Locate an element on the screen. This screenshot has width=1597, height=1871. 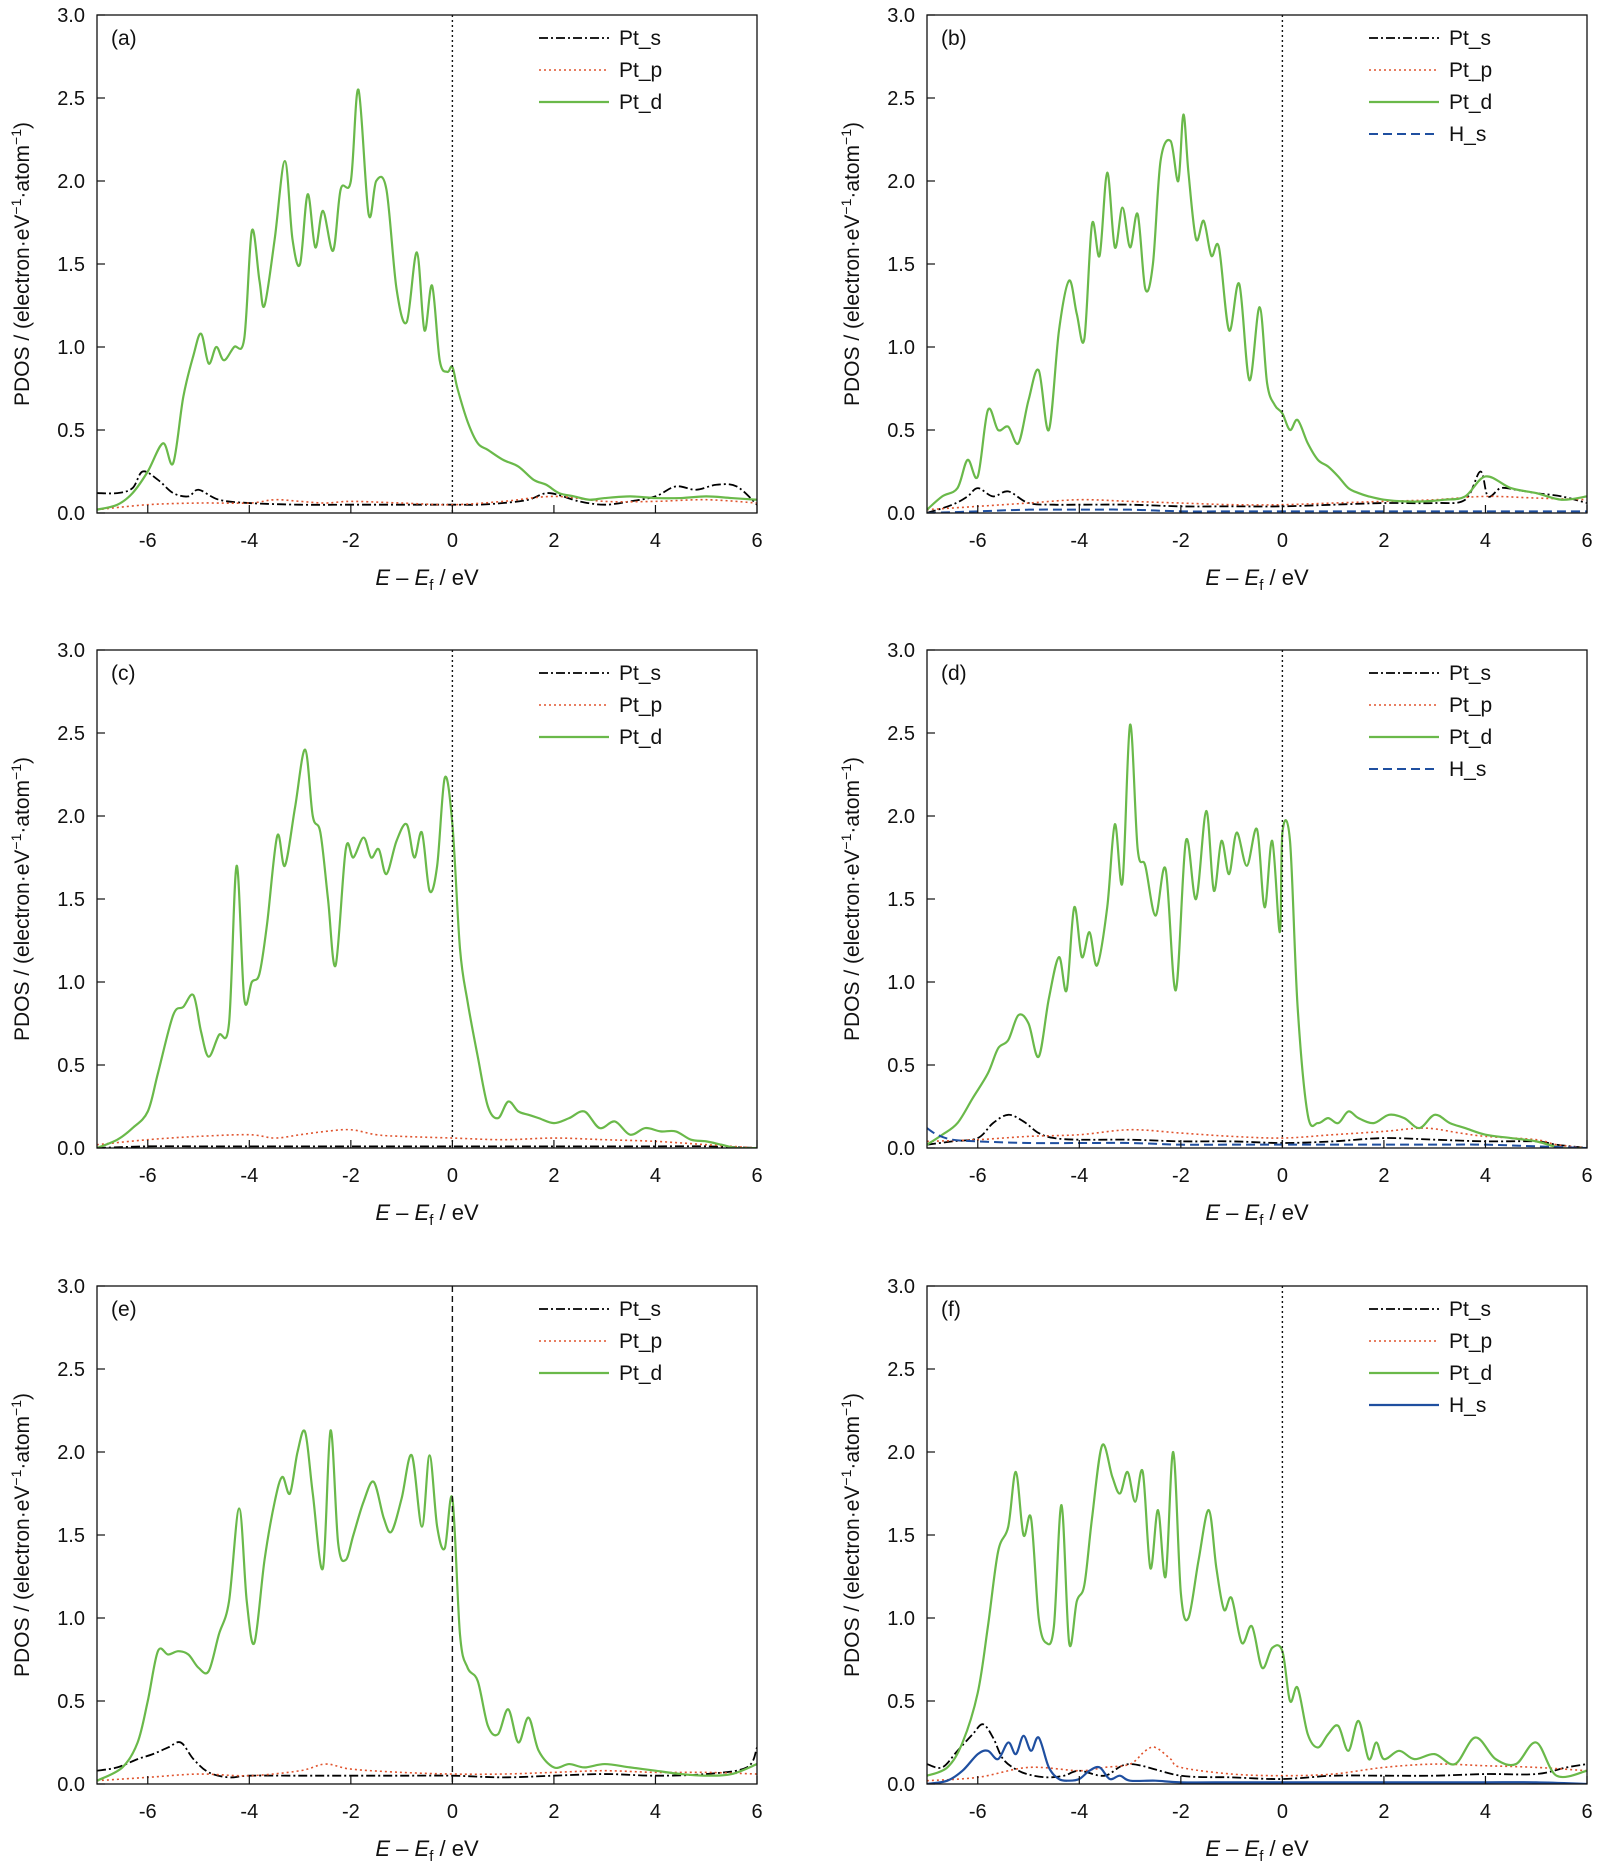
panel-label: (e) is located at coordinates (124, 1309).